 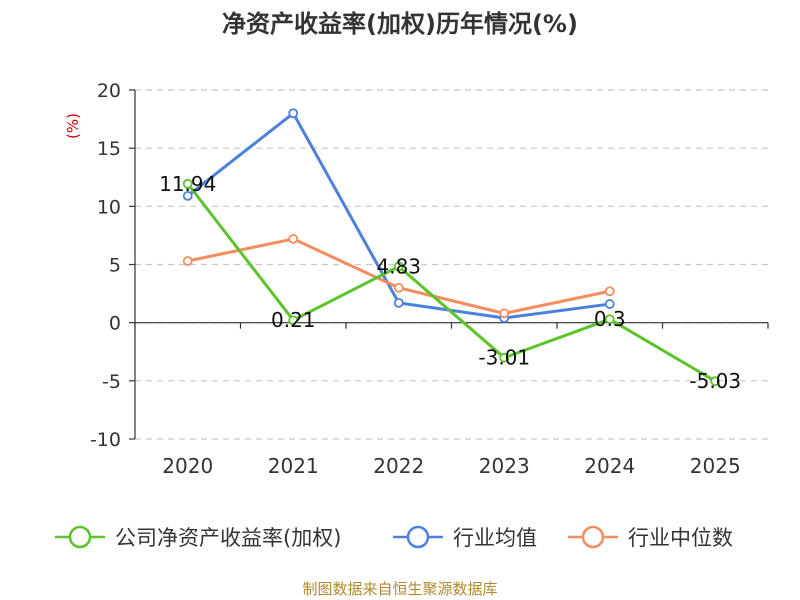 I want to click on data-label: 0.21, so click(x=293, y=320).